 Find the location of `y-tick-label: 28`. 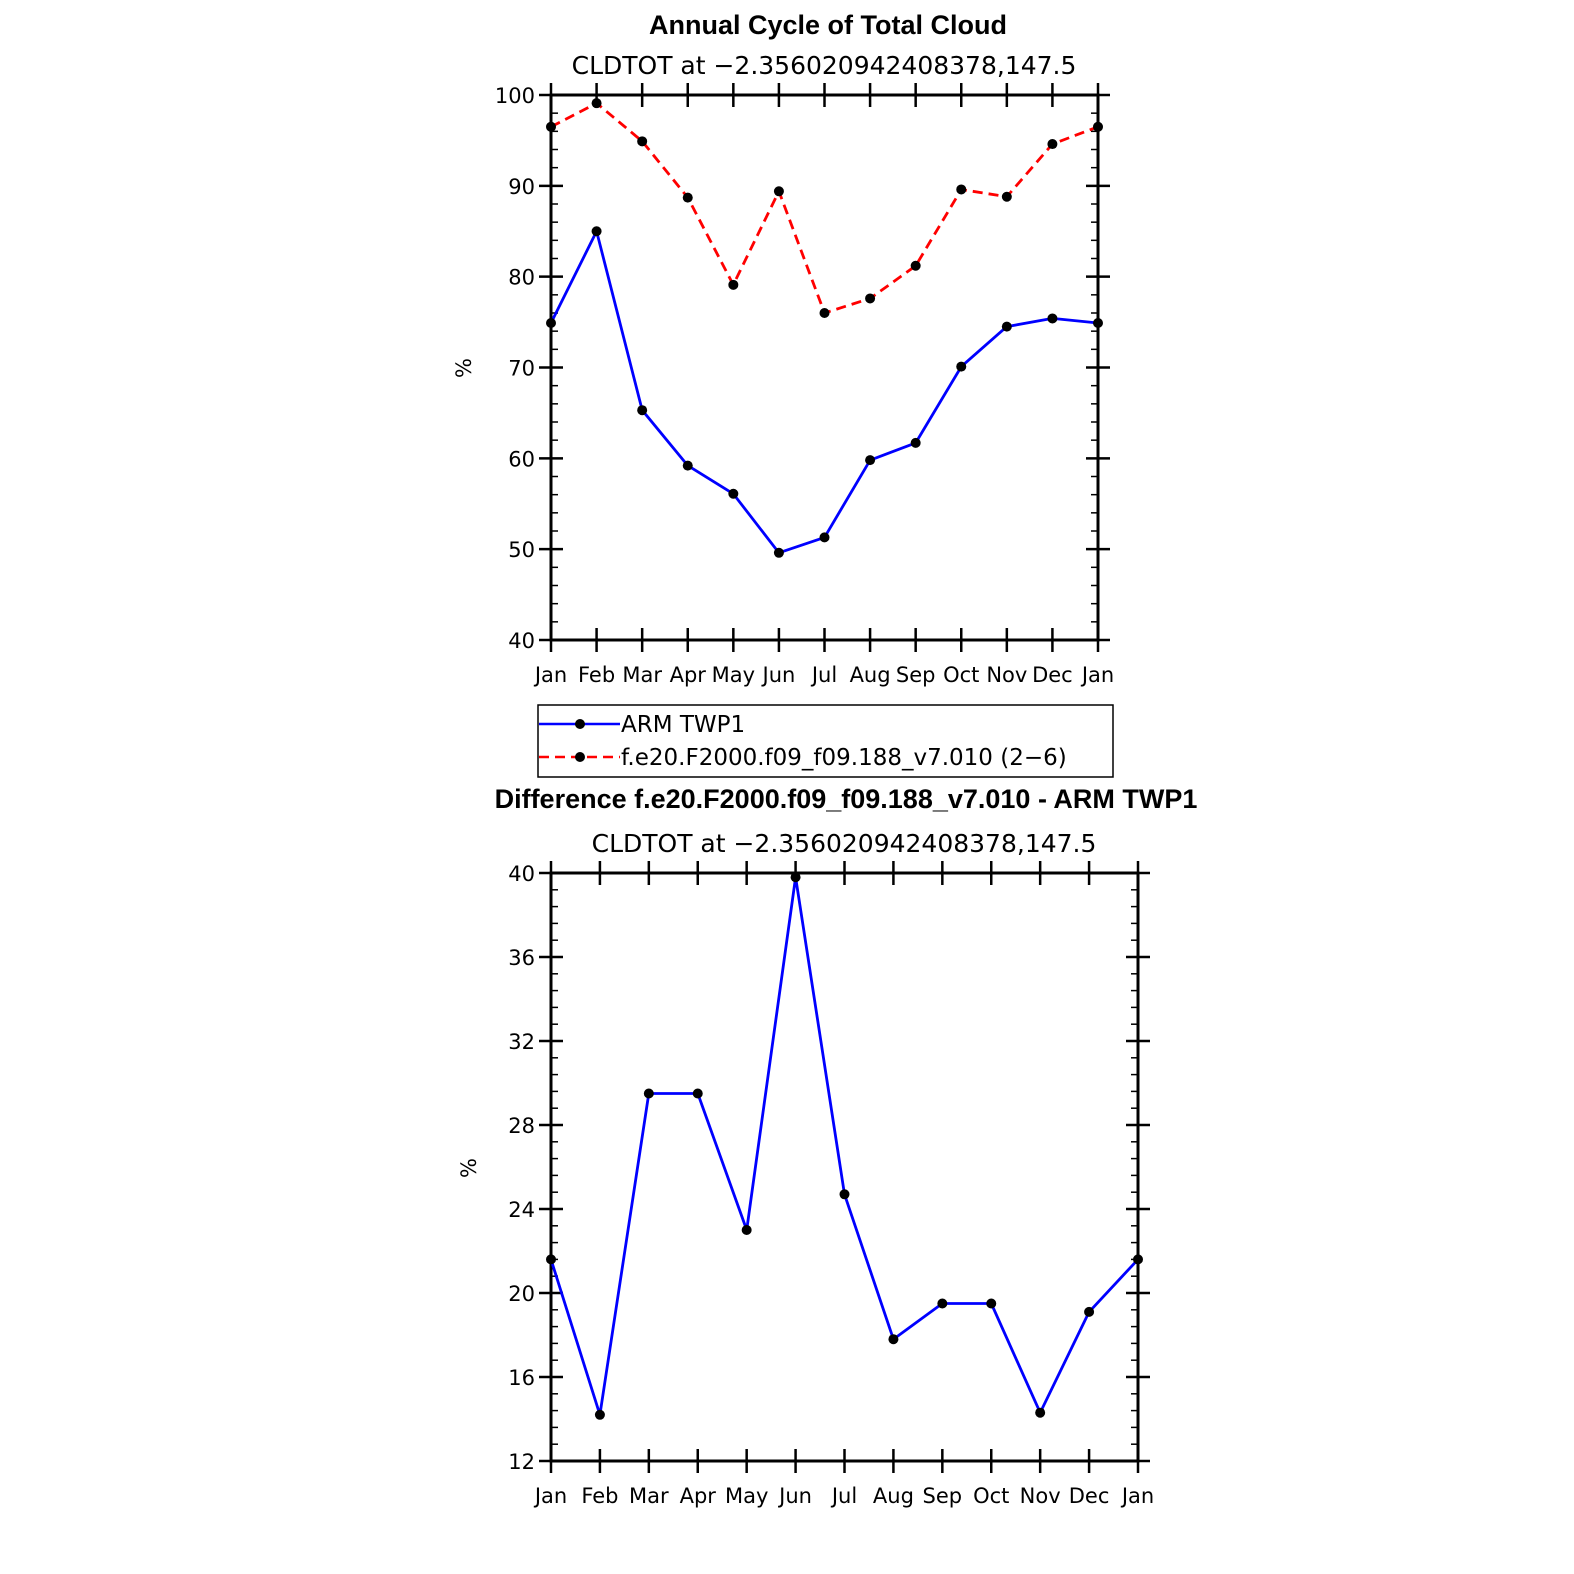

y-tick-label: 28 is located at coordinates (521, 1126).